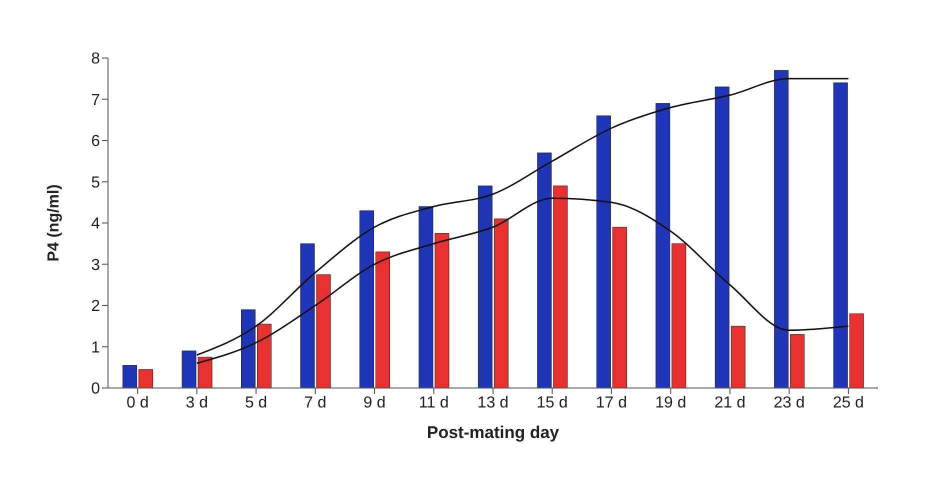 This screenshot has height=488, width=928. I want to click on x-tick-label: 7 d, so click(315, 403).